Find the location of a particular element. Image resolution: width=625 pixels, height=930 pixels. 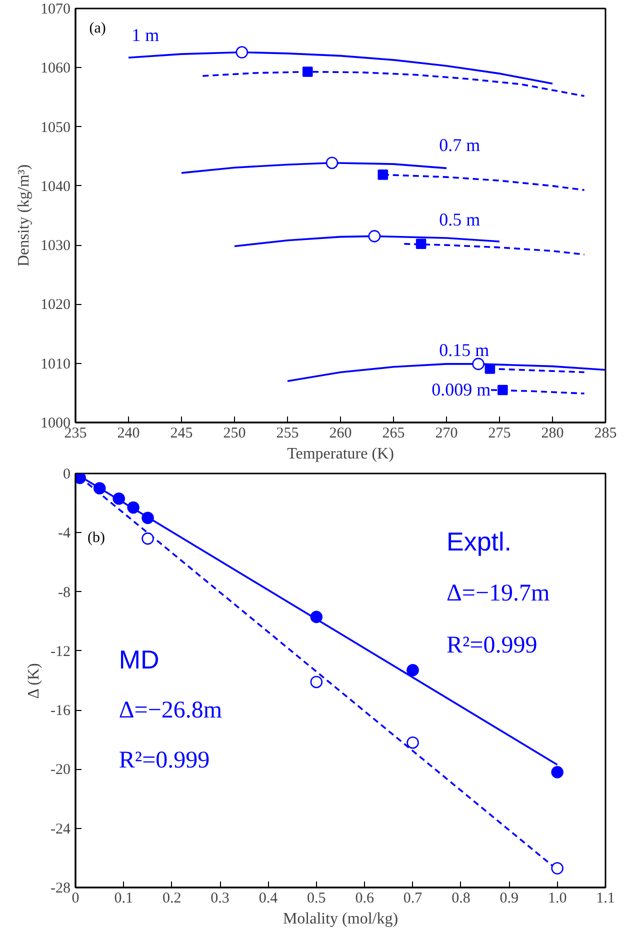

x-tick-label: 275 is located at coordinates (499, 434).